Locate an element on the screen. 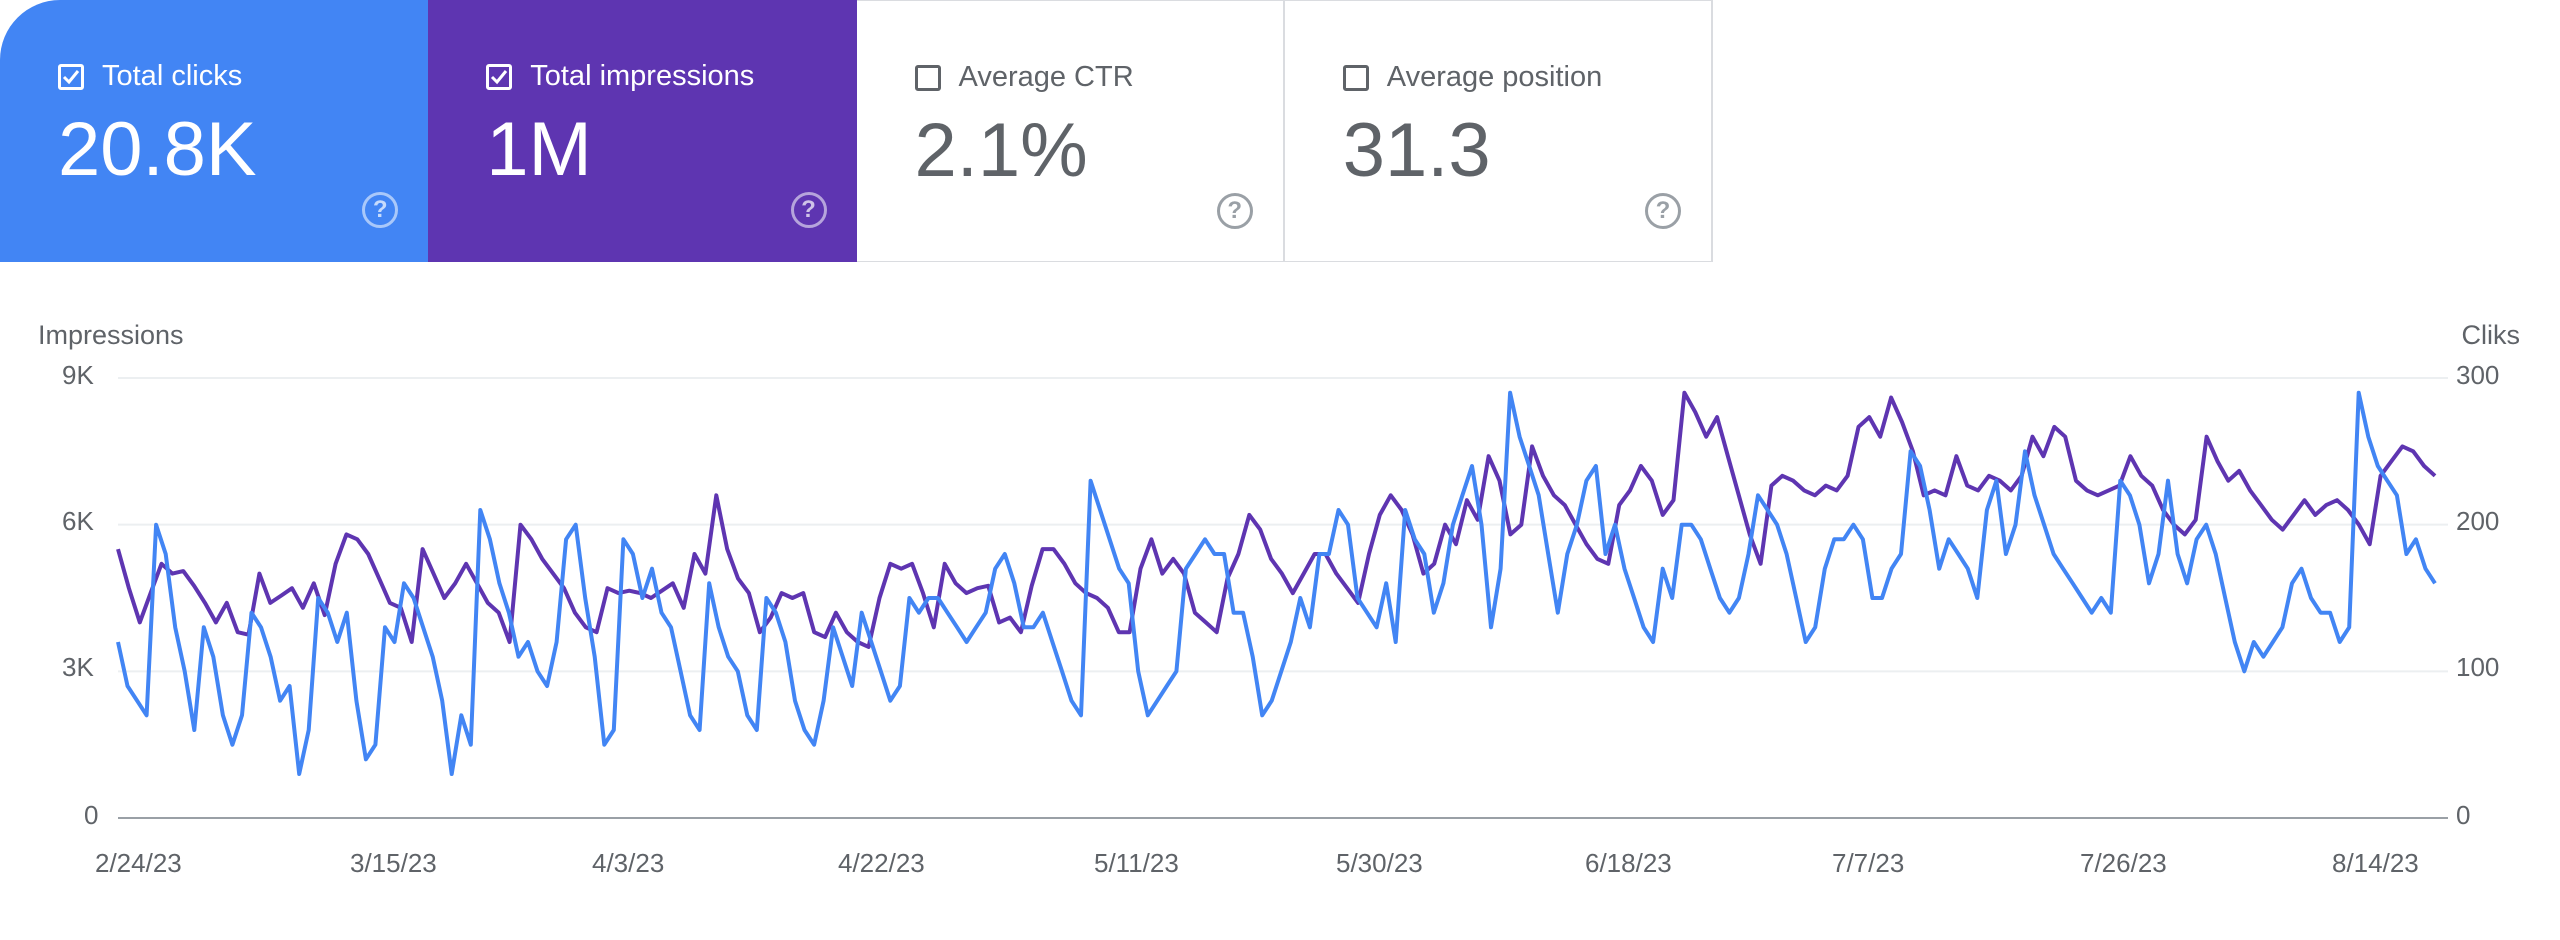  total-clicks-card: Total clicks 20.8K ? is located at coordinates (214, 131).